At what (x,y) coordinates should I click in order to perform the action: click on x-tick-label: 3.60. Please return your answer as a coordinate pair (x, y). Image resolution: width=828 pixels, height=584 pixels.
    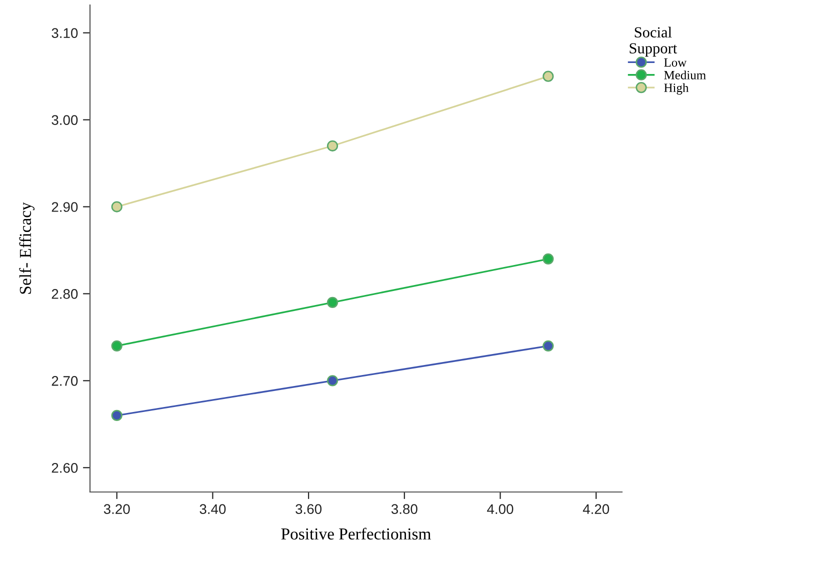
    Looking at the image, I should click on (309, 509).